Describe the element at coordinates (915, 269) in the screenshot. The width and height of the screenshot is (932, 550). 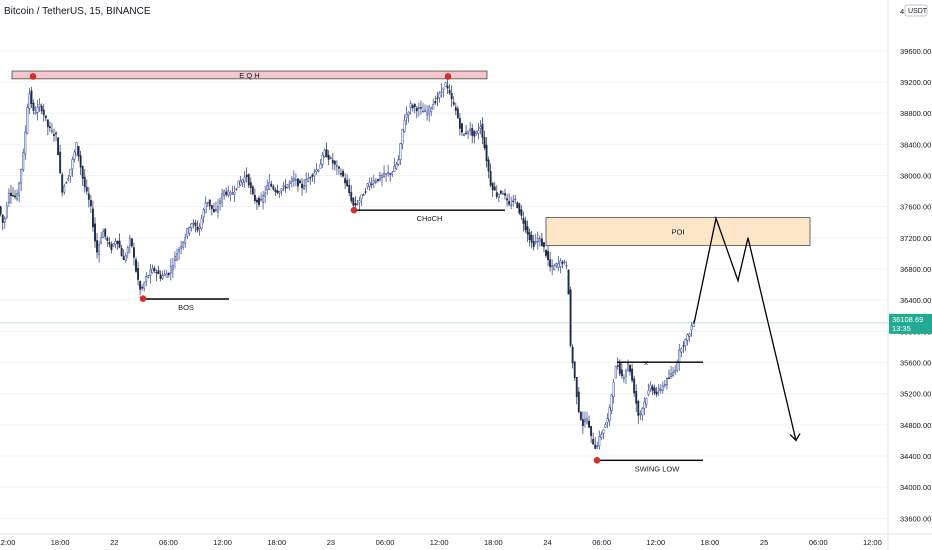
I see `price-tick-label: 36800.00` at that location.